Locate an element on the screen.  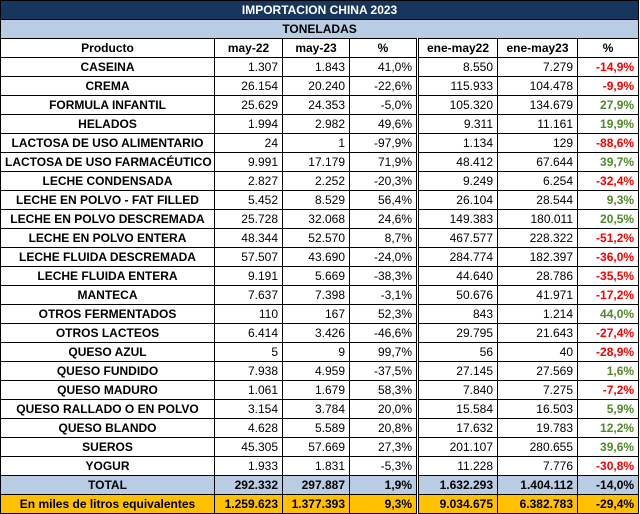
ytd23-value: 7.275 is located at coordinates (537, 390).